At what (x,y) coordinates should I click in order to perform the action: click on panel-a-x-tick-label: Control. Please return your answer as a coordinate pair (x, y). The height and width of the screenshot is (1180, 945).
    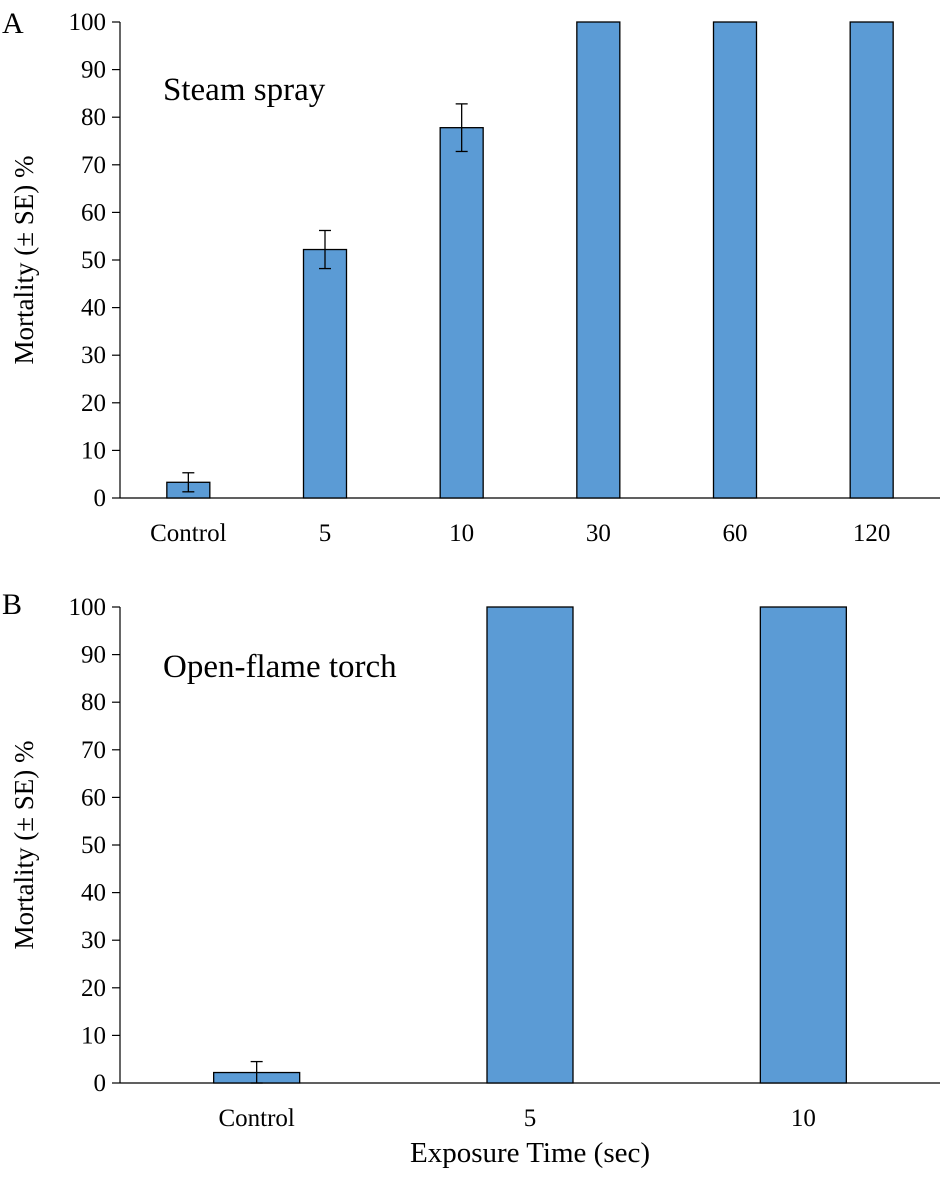
    Looking at the image, I should click on (188, 533).